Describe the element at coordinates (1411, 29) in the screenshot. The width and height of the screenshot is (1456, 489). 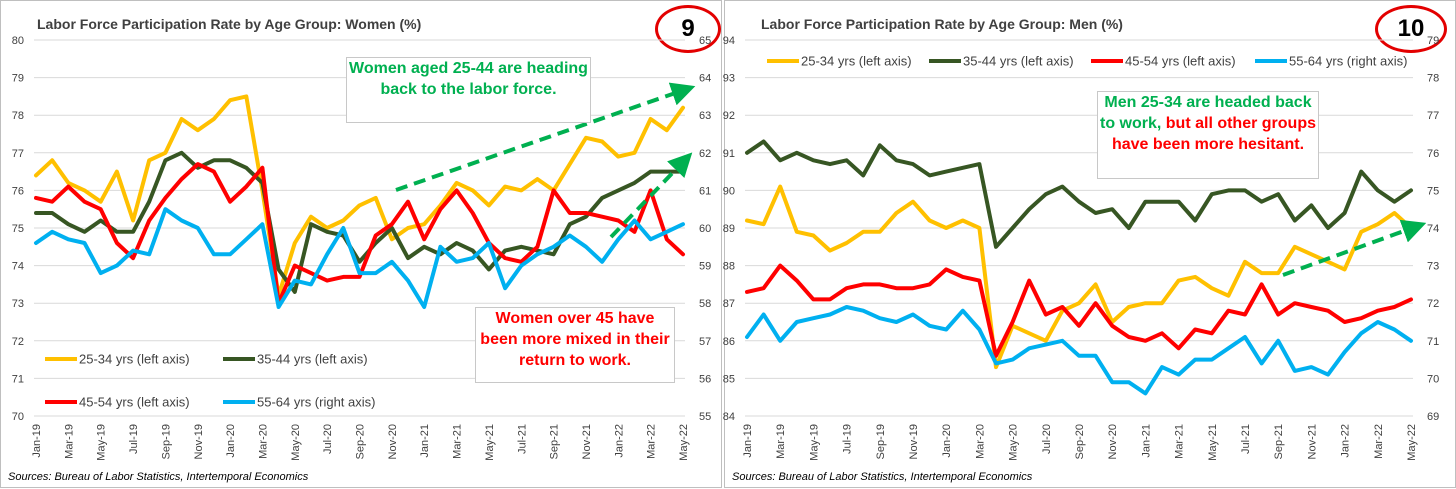
I see `chart-number-badge: 10` at that location.